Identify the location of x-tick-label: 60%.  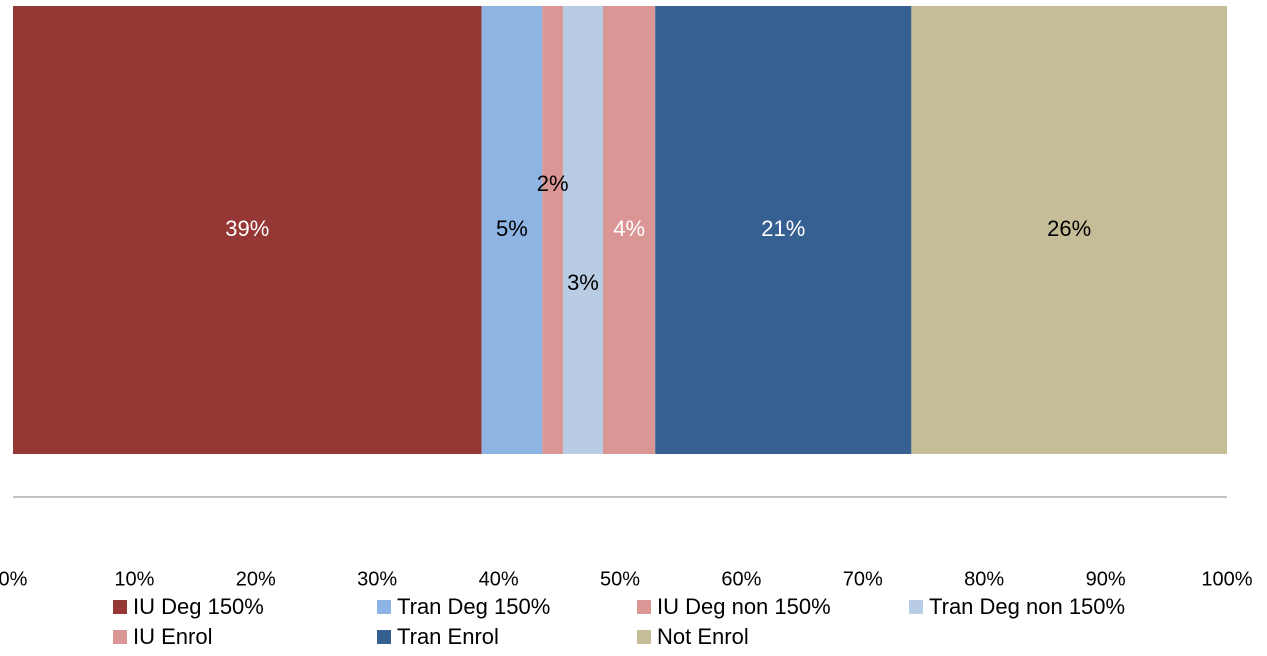
(741, 579).